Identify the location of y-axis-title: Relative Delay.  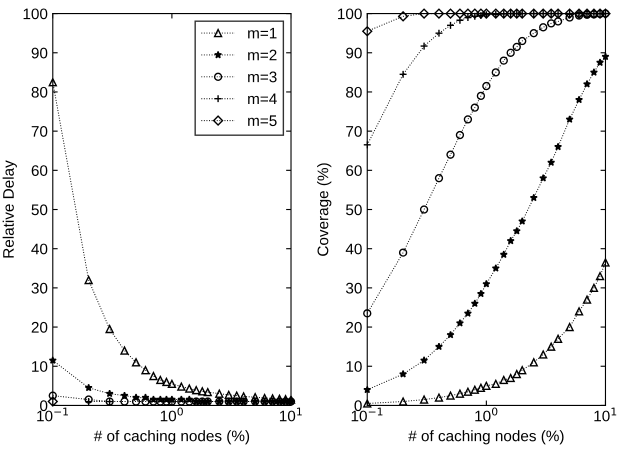
(9, 209).